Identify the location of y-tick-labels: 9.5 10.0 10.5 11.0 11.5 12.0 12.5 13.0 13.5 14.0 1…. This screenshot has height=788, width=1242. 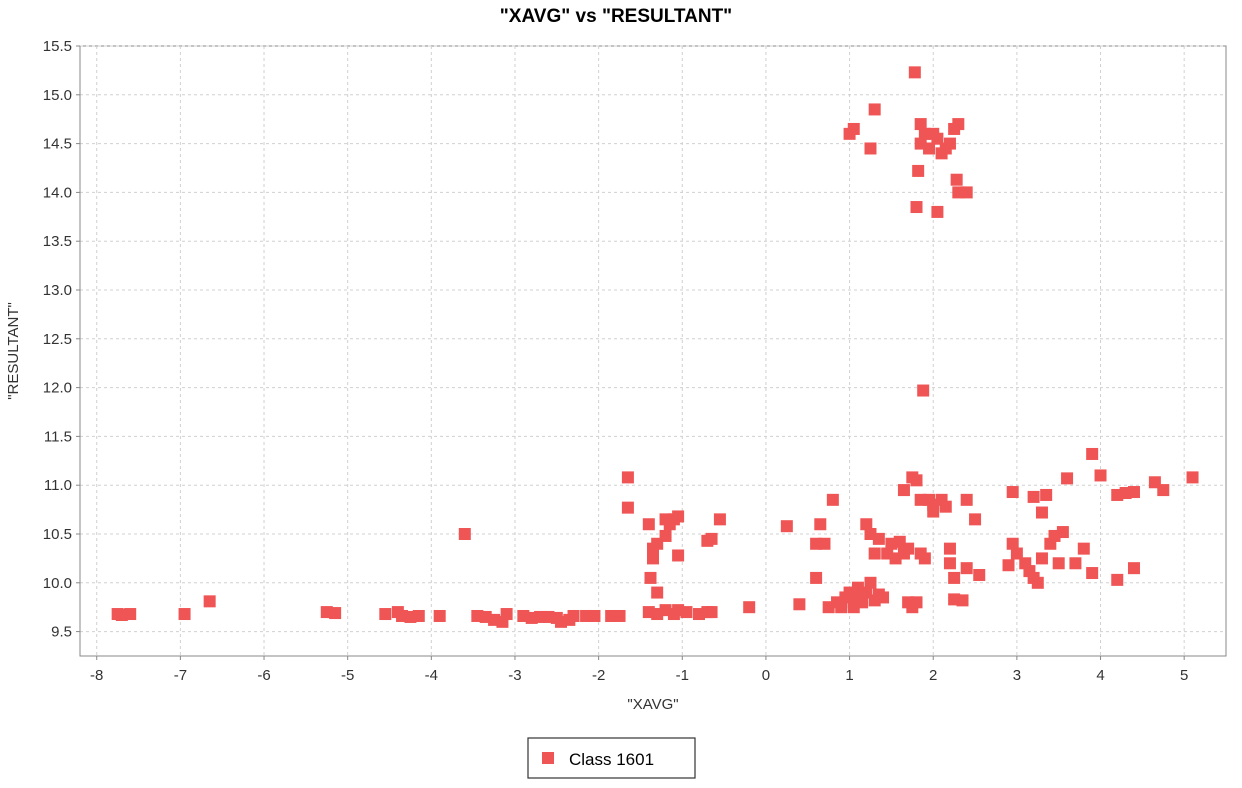
(61, 339).